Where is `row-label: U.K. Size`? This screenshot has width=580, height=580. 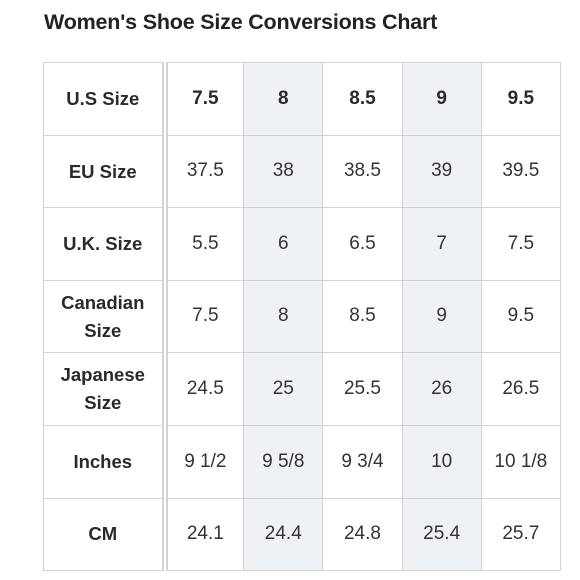
row-label: U.K. Size is located at coordinates (105, 244).